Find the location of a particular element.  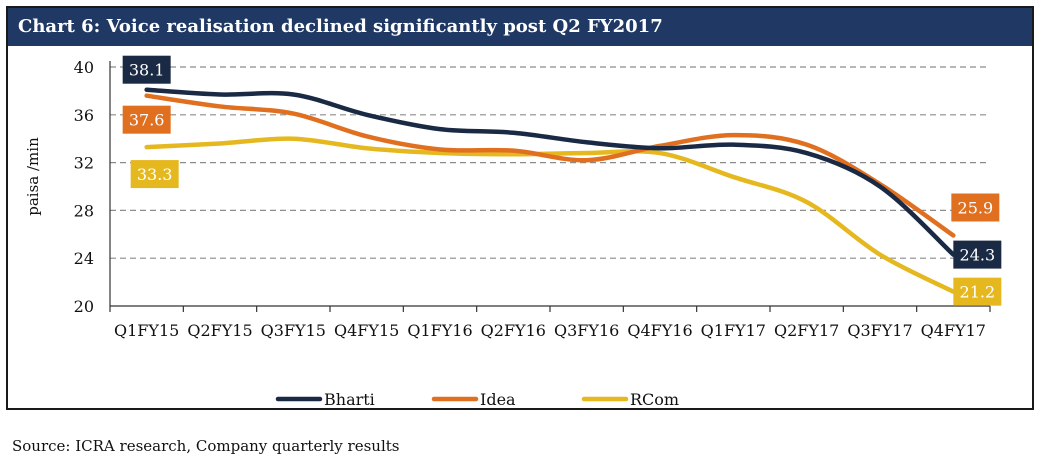

y-tick-label: 32 is located at coordinates (84, 163).